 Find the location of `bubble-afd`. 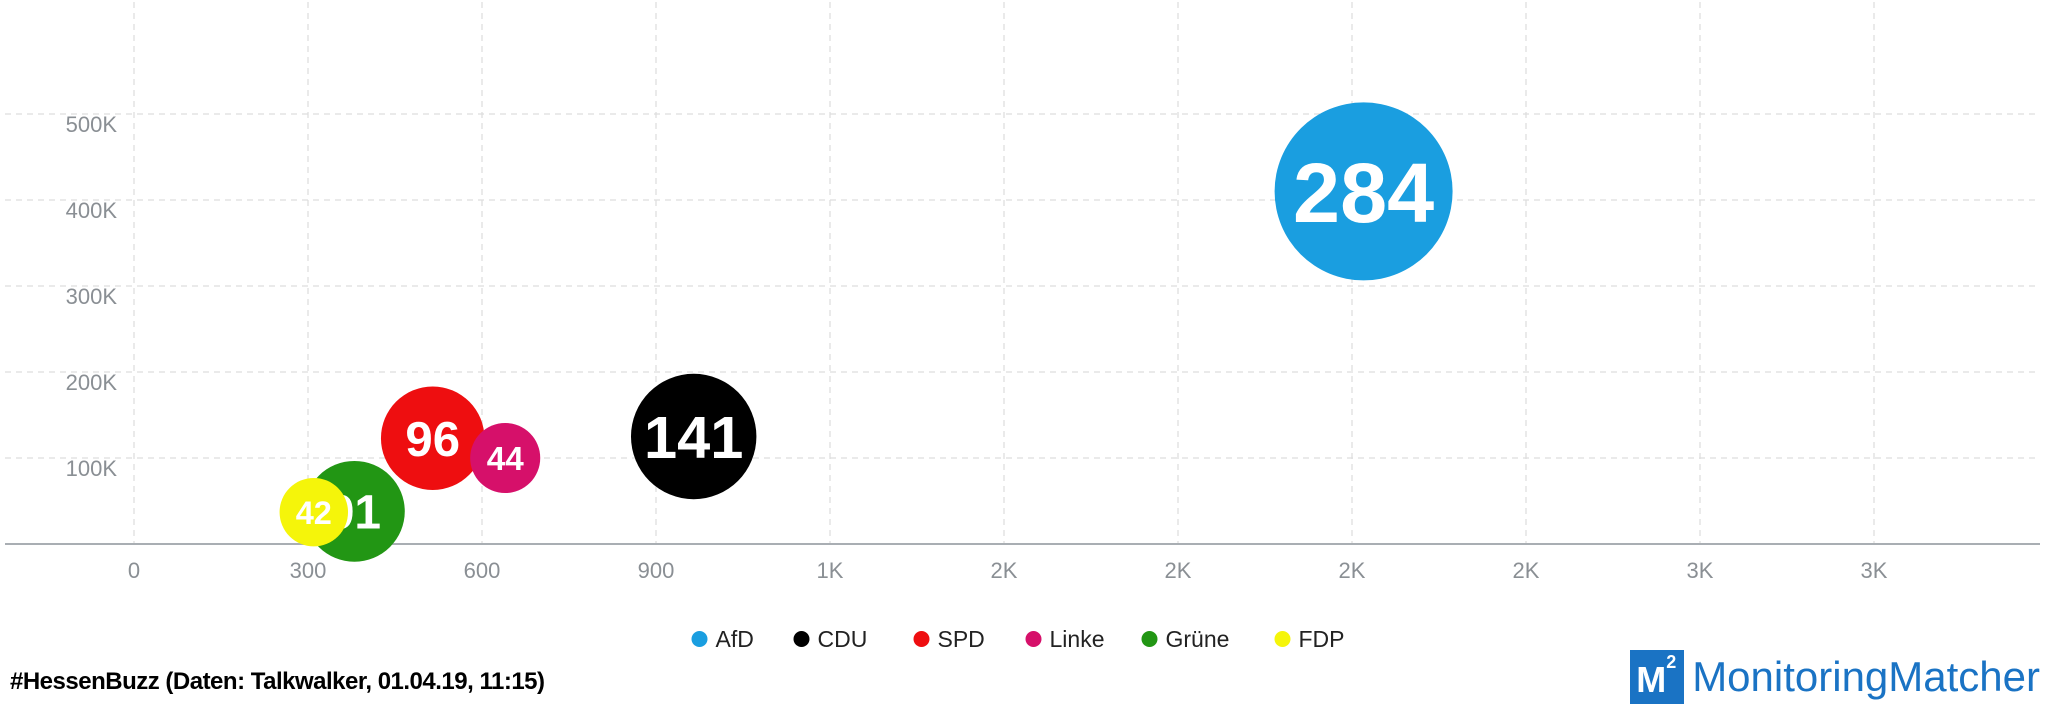

bubble-afd is located at coordinates (1363, 191).